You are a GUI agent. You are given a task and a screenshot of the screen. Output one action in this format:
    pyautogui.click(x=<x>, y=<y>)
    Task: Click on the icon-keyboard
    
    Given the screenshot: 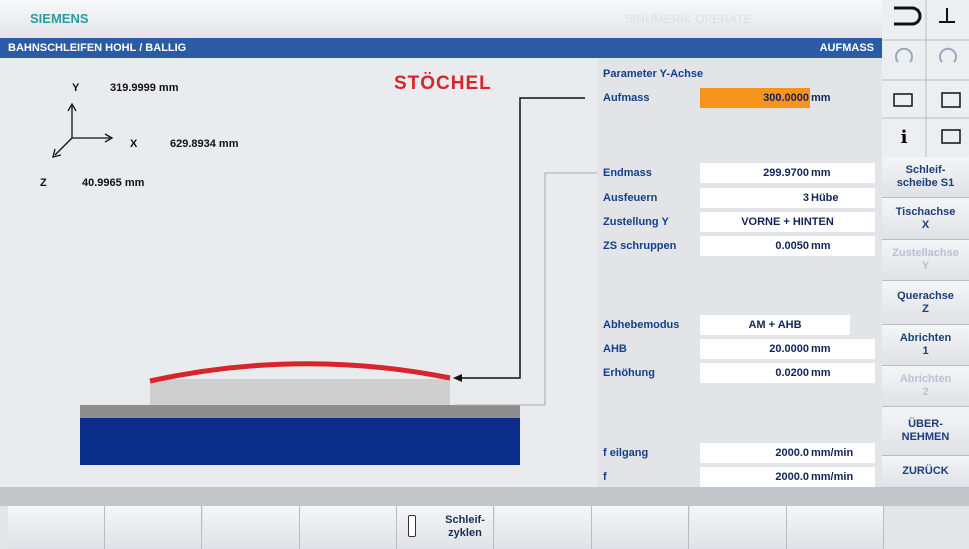 What is the action you would take?
    pyautogui.click(x=903, y=100)
    